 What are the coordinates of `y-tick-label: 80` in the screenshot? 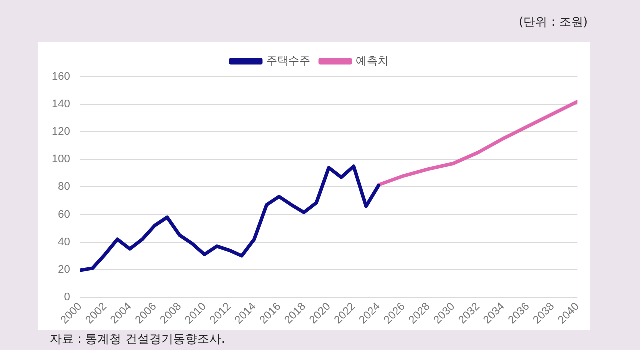 It's located at (64, 187).